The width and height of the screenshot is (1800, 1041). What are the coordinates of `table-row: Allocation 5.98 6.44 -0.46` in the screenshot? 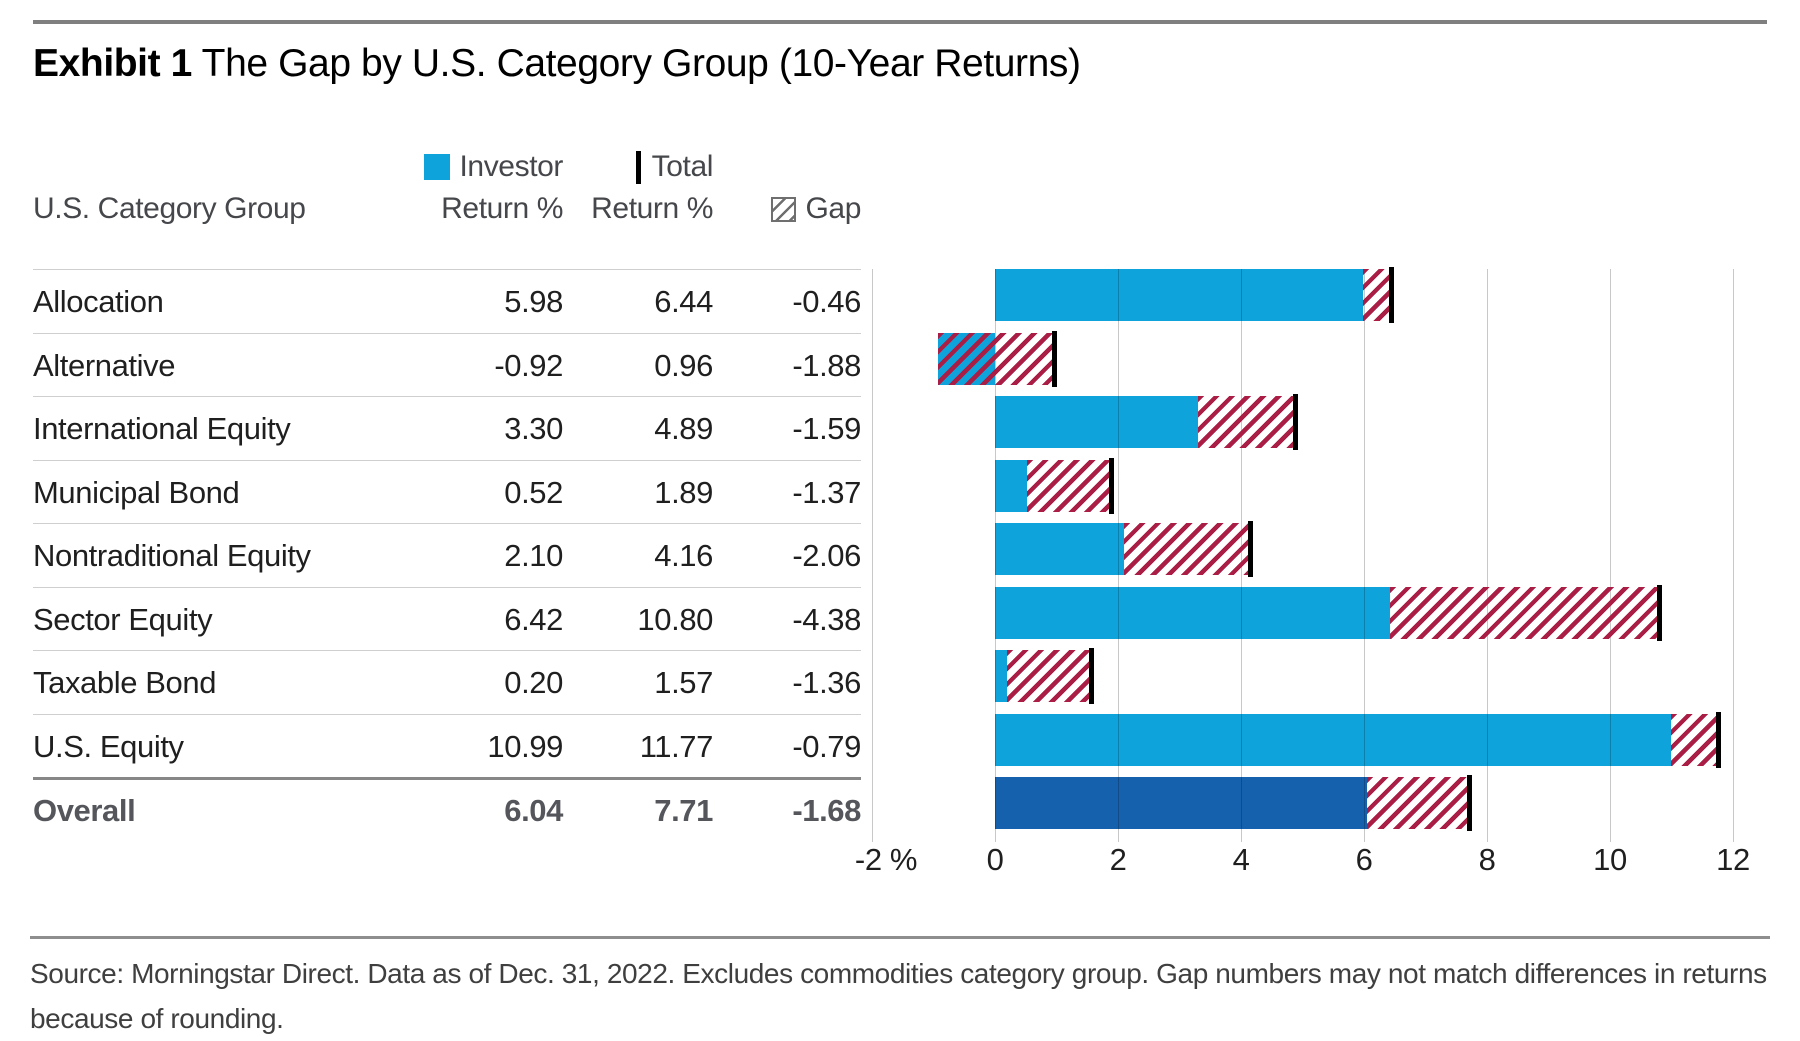 It's located at (447, 301).